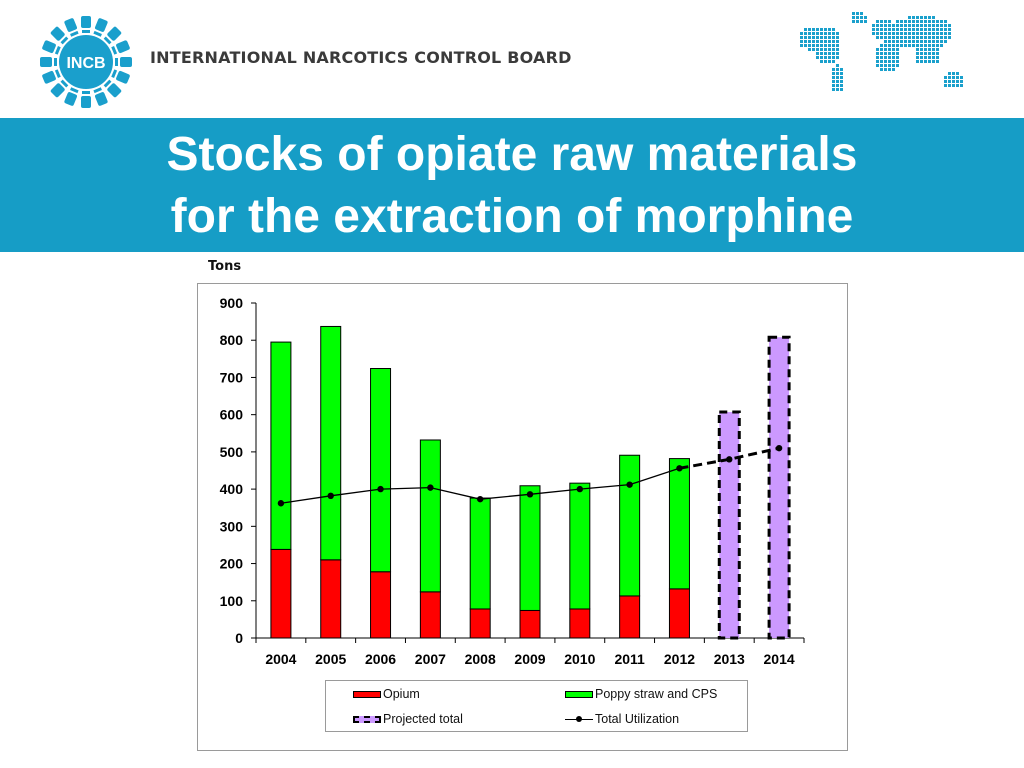 This screenshot has width=1024, height=768. I want to click on y-tick-label: 900, so click(232, 303).